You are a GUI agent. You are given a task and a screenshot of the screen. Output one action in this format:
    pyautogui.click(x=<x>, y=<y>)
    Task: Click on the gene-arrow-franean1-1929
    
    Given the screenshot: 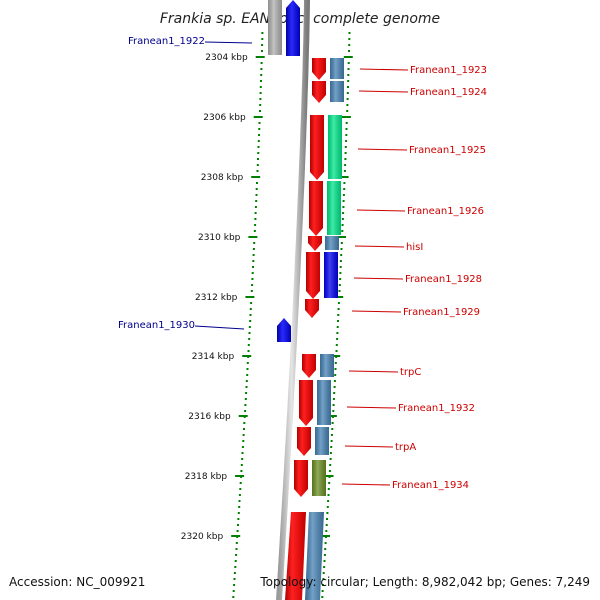 What is the action you would take?
    pyautogui.click(x=312, y=308)
    